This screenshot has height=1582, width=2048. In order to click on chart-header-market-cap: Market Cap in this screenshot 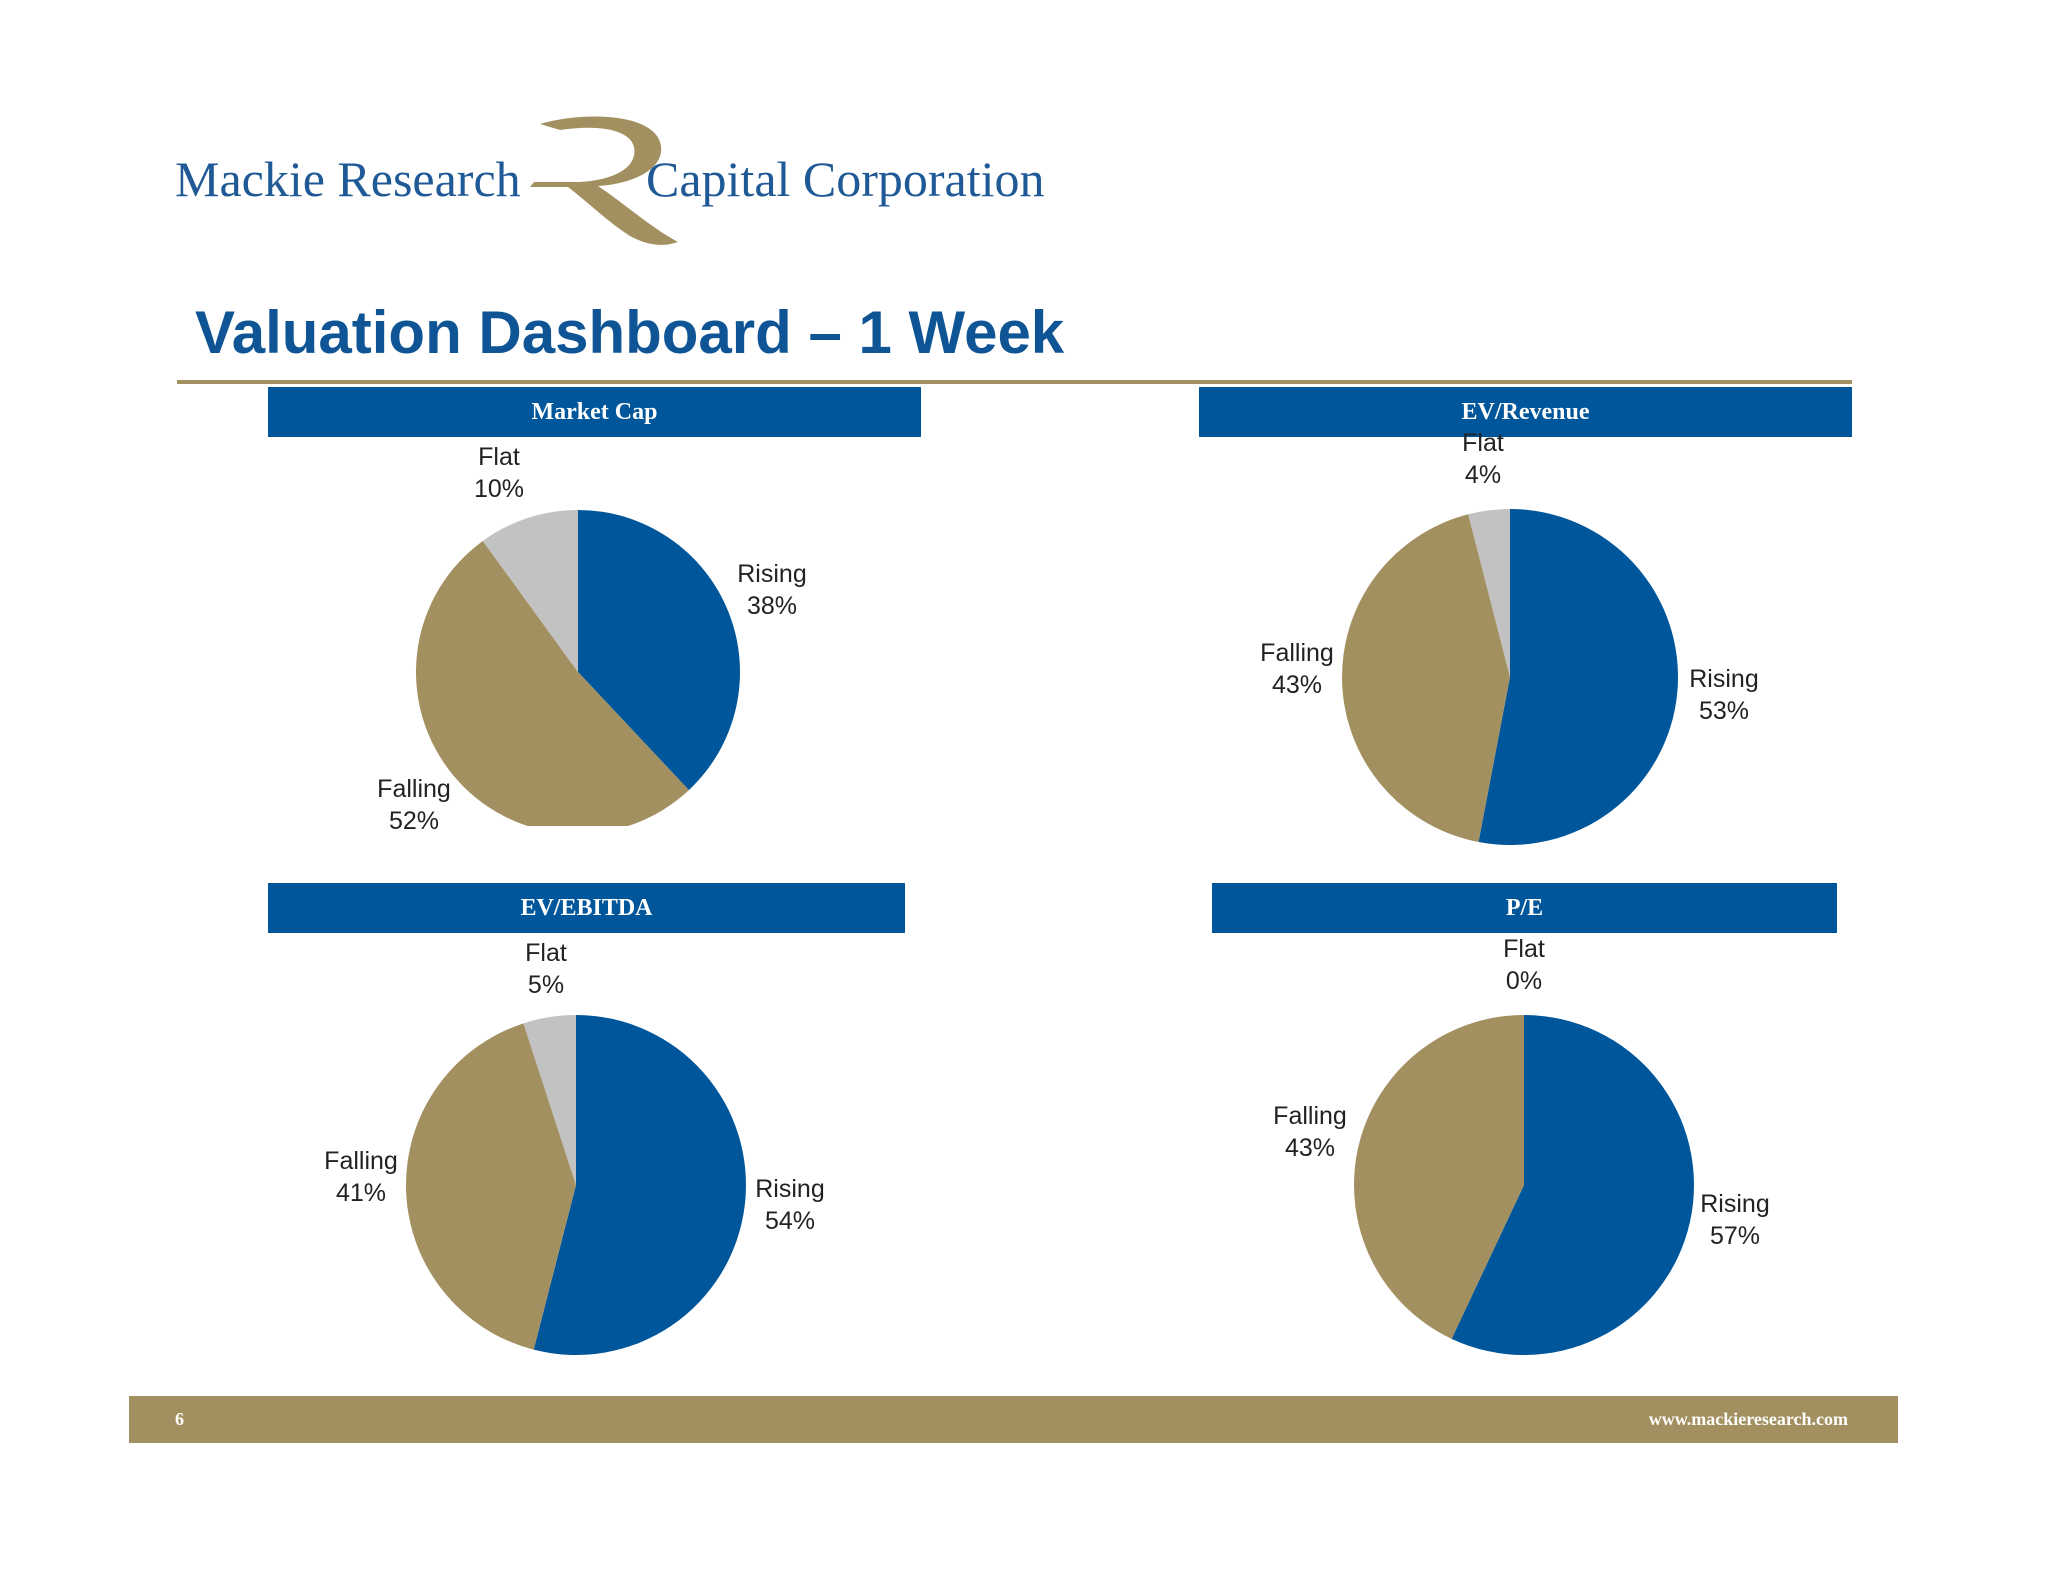, I will do `click(594, 412)`.